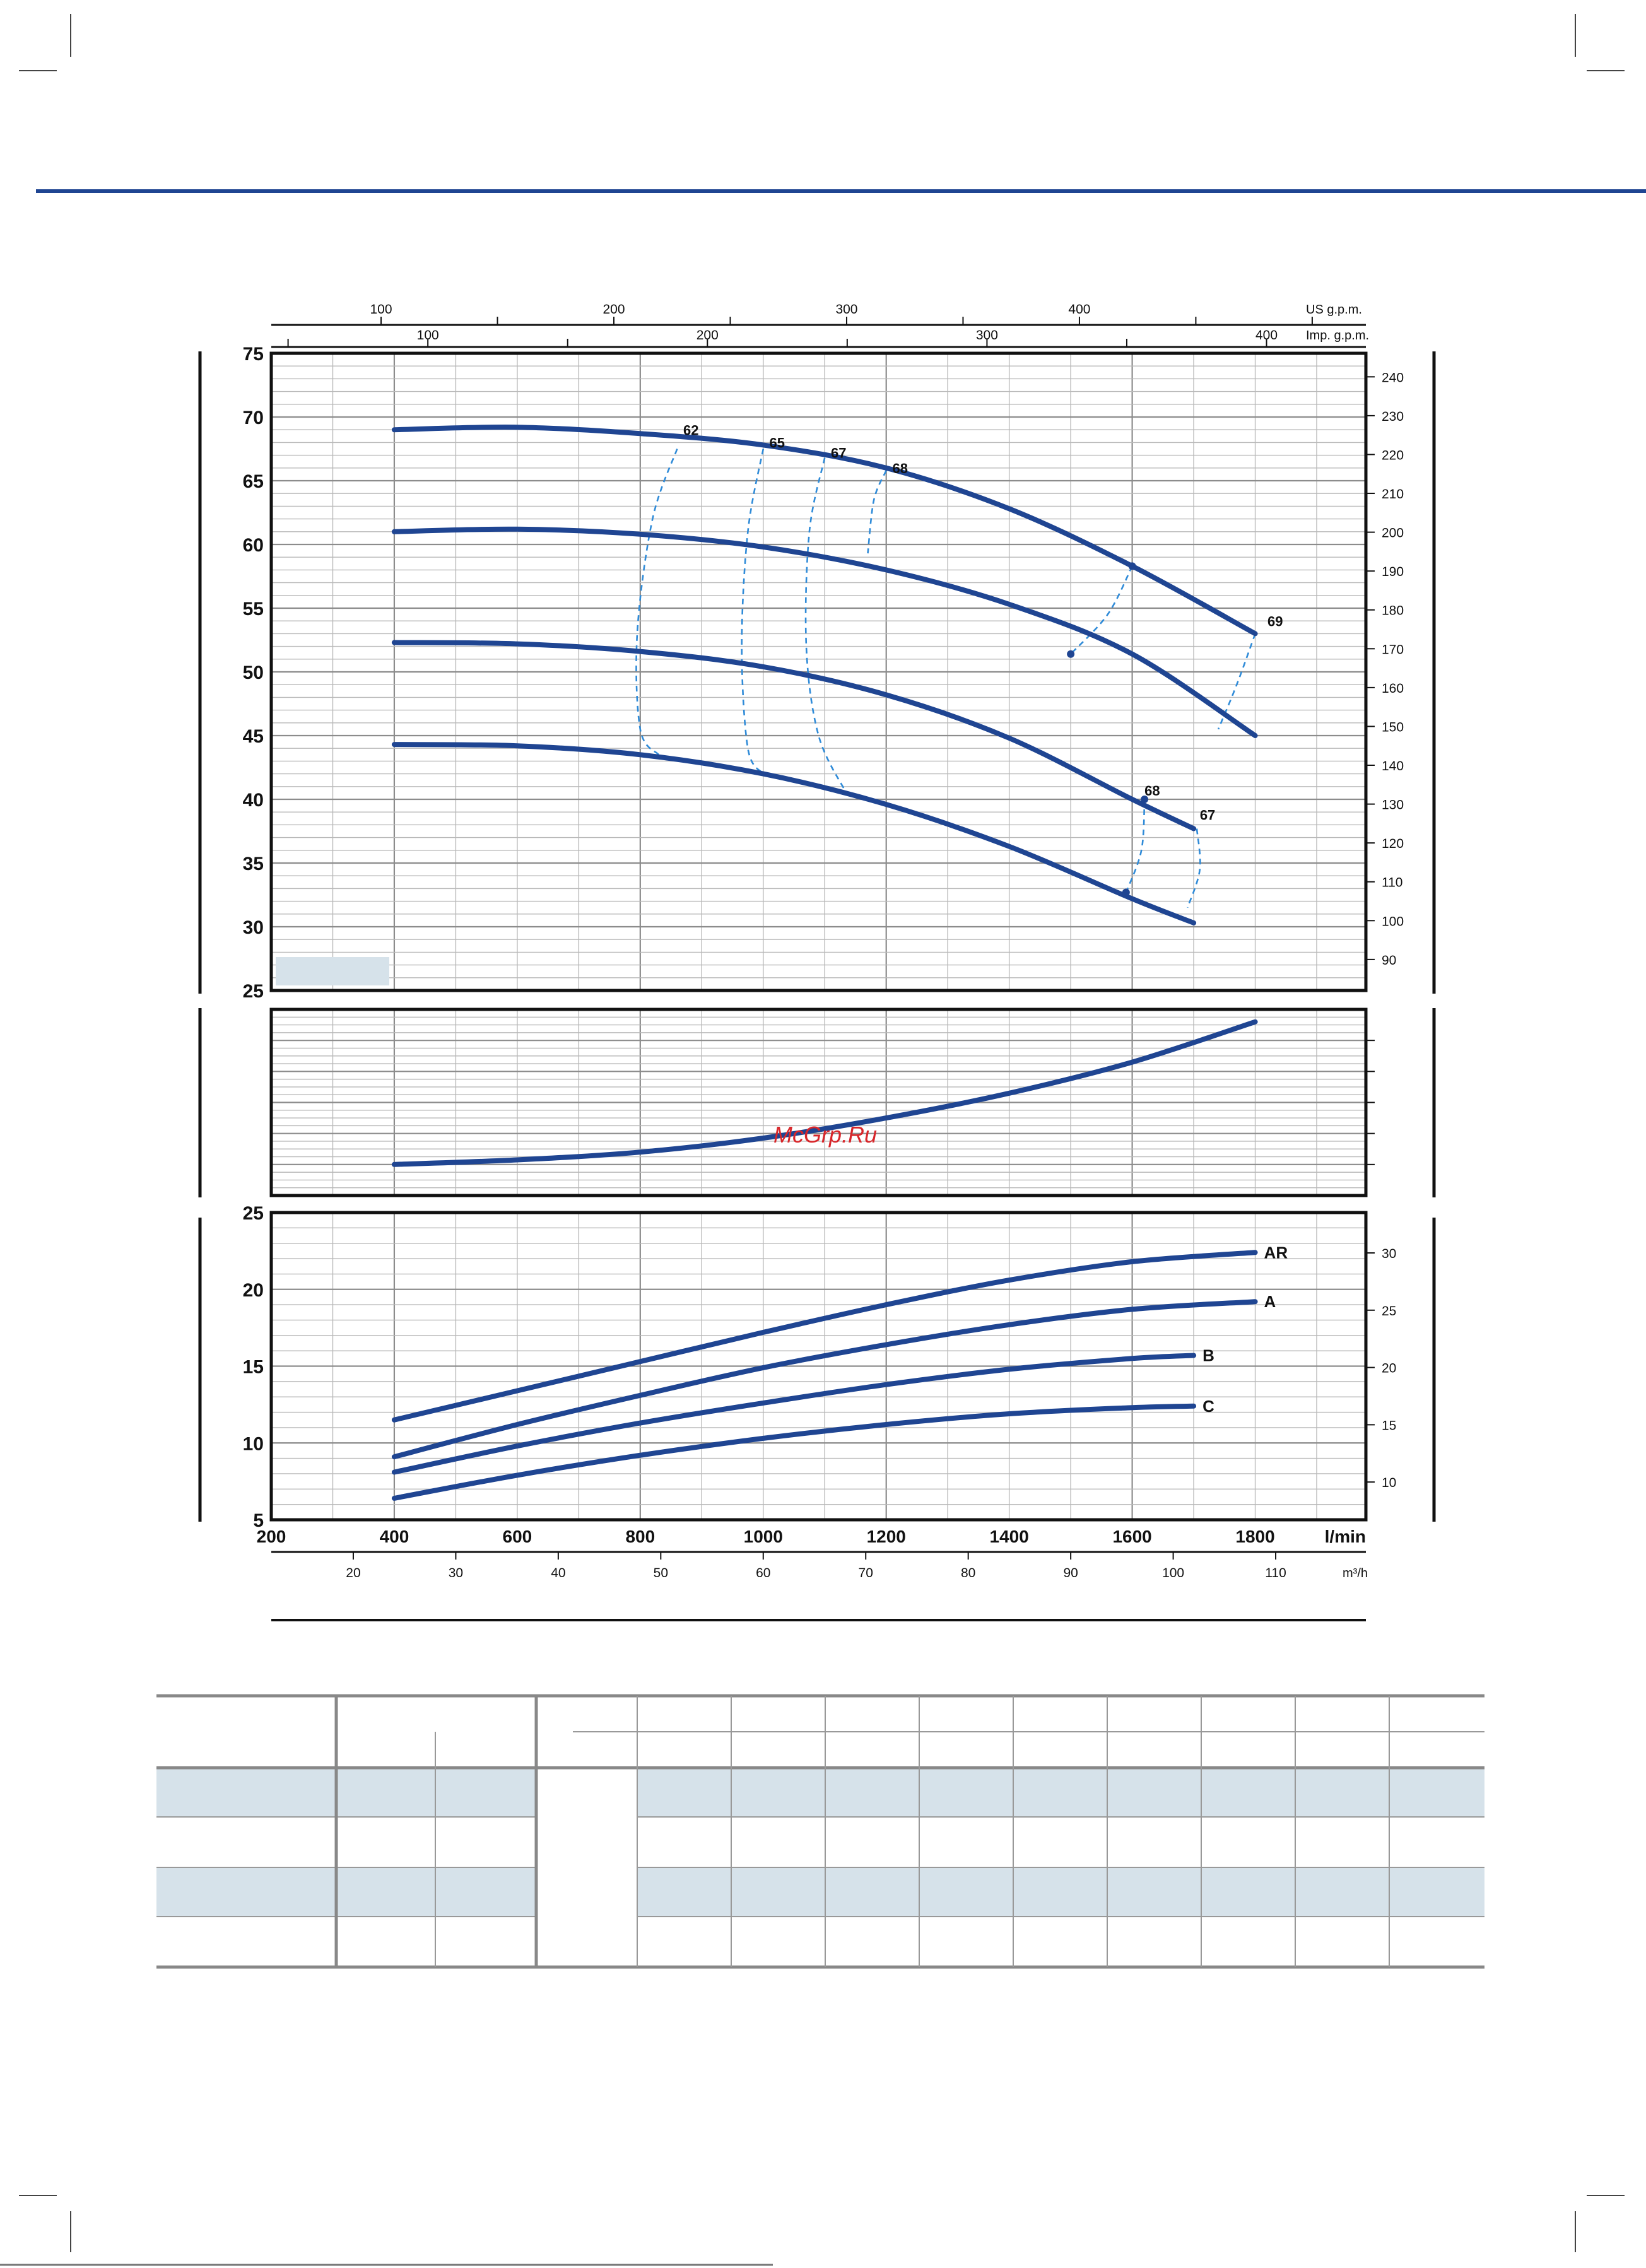 The height and width of the screenshot is (2268, 1646). What do you see at coordinates (254, 673) in the screenshot?
I see `head-y-ticks: 25 30 35 40 45 50 55 60 65 70 75` at bounding box center [254, 673].